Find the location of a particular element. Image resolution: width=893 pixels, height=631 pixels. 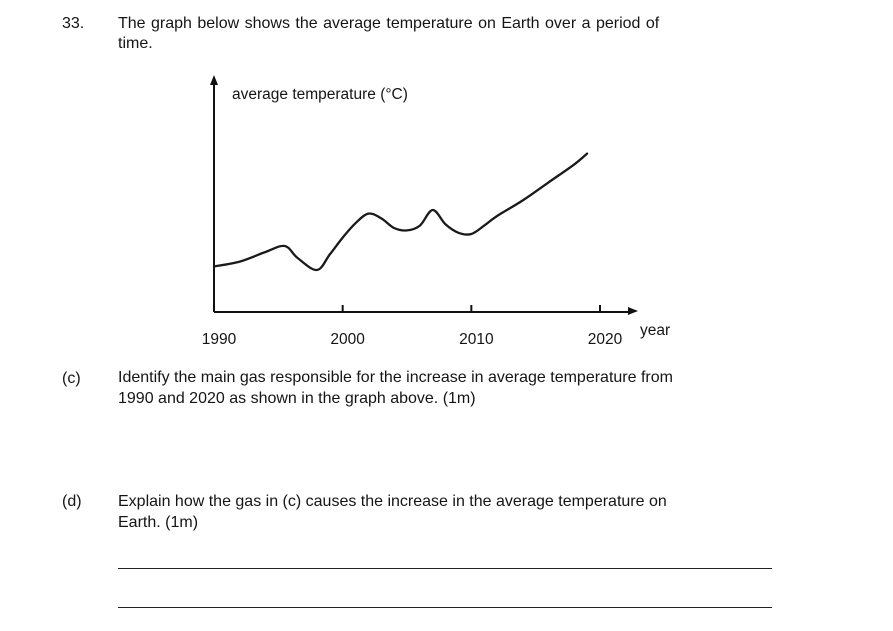

x-ticks is located at coordinates (471, 308).